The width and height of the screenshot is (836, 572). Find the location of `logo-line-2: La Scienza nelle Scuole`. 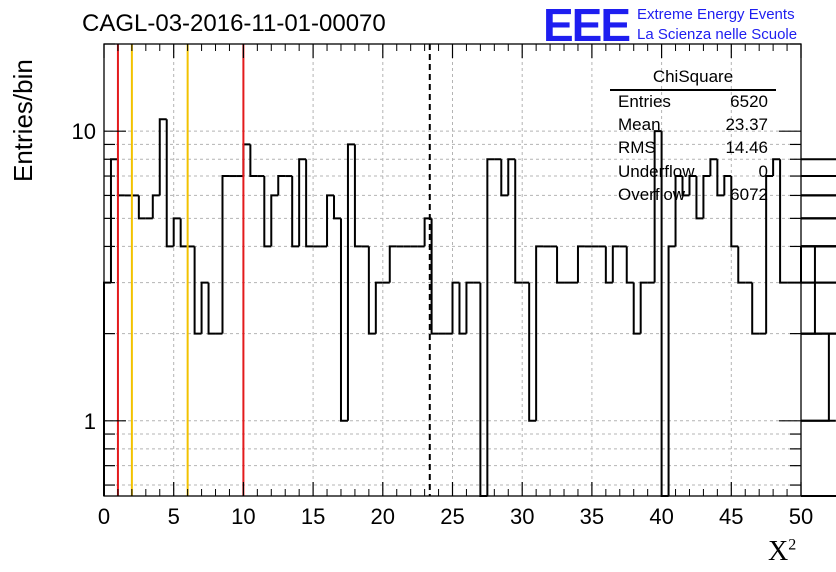

logo-line-2: La Scienza nelle Scuole is located at coordinates (717, 34).